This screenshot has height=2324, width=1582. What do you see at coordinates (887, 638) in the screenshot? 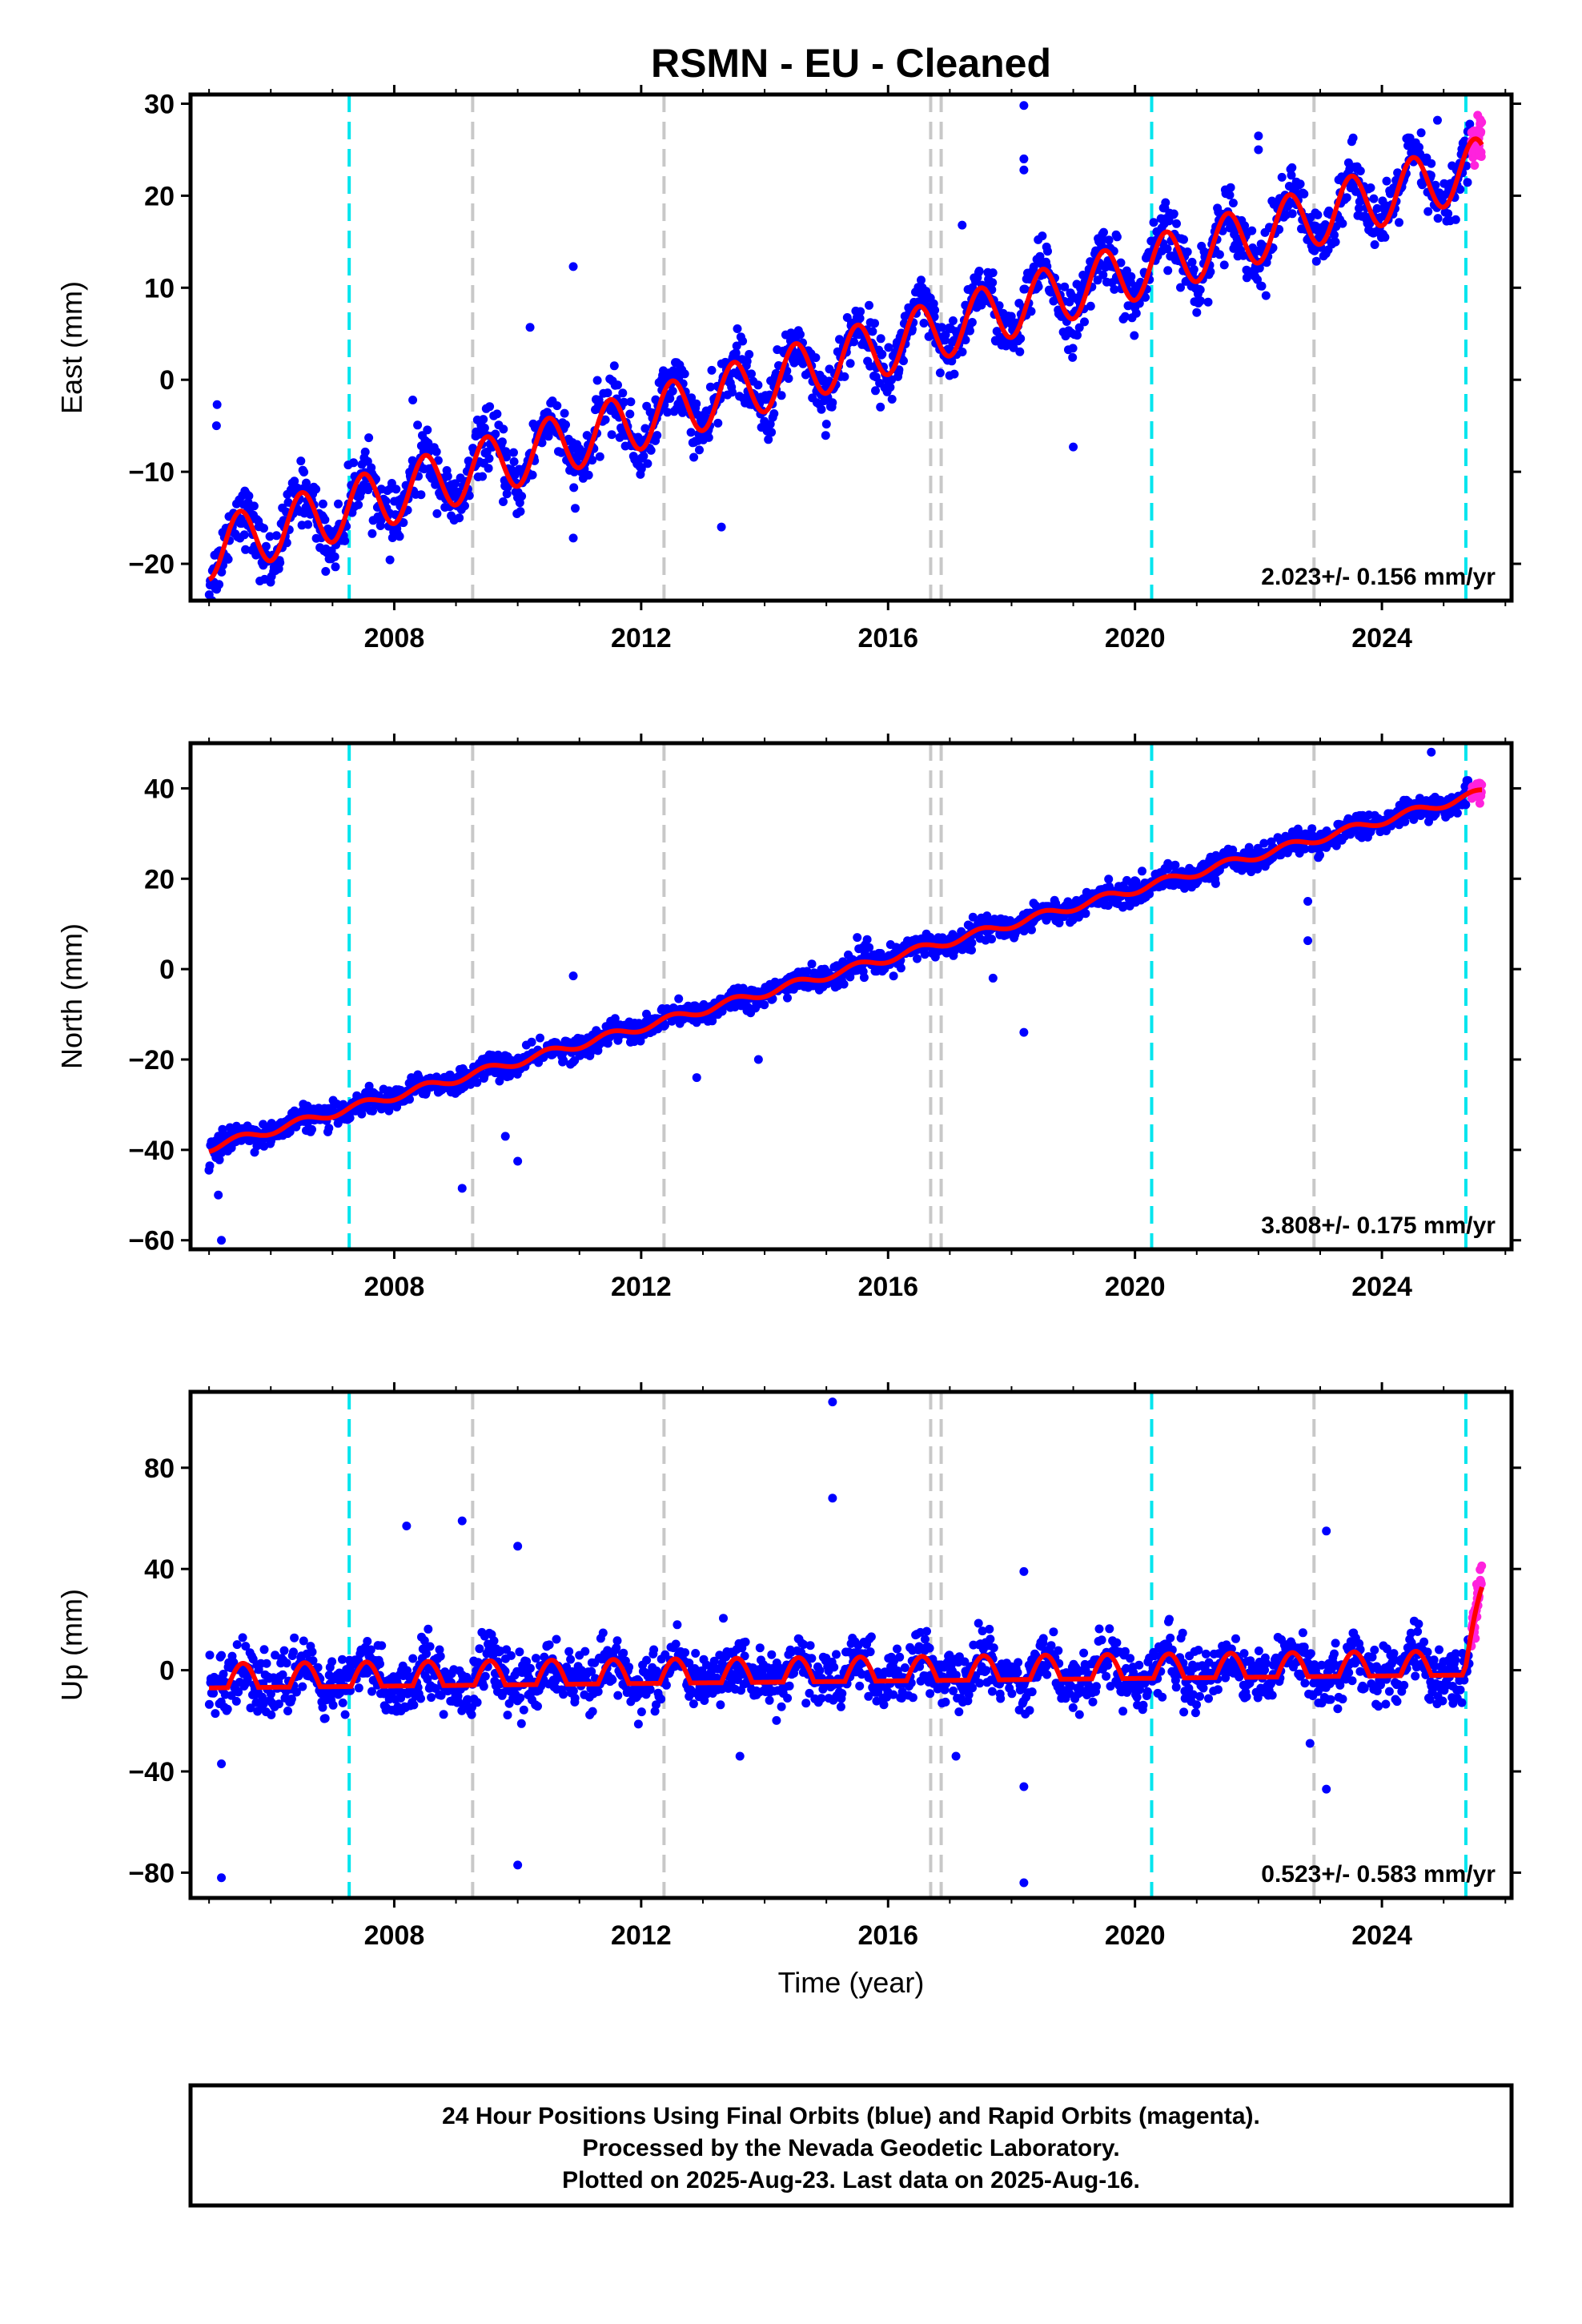
I see `x-tick-label: 2016` at bounding box center [887, 638].